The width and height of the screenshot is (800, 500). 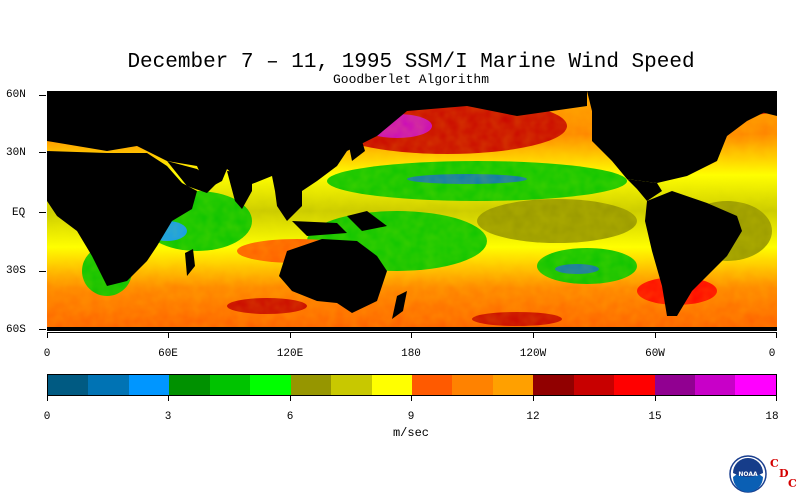 What do you see at coordinates (533, 417) in the screenshot?
I see `scale-label-12: 12` at bounding box center [533, 417].